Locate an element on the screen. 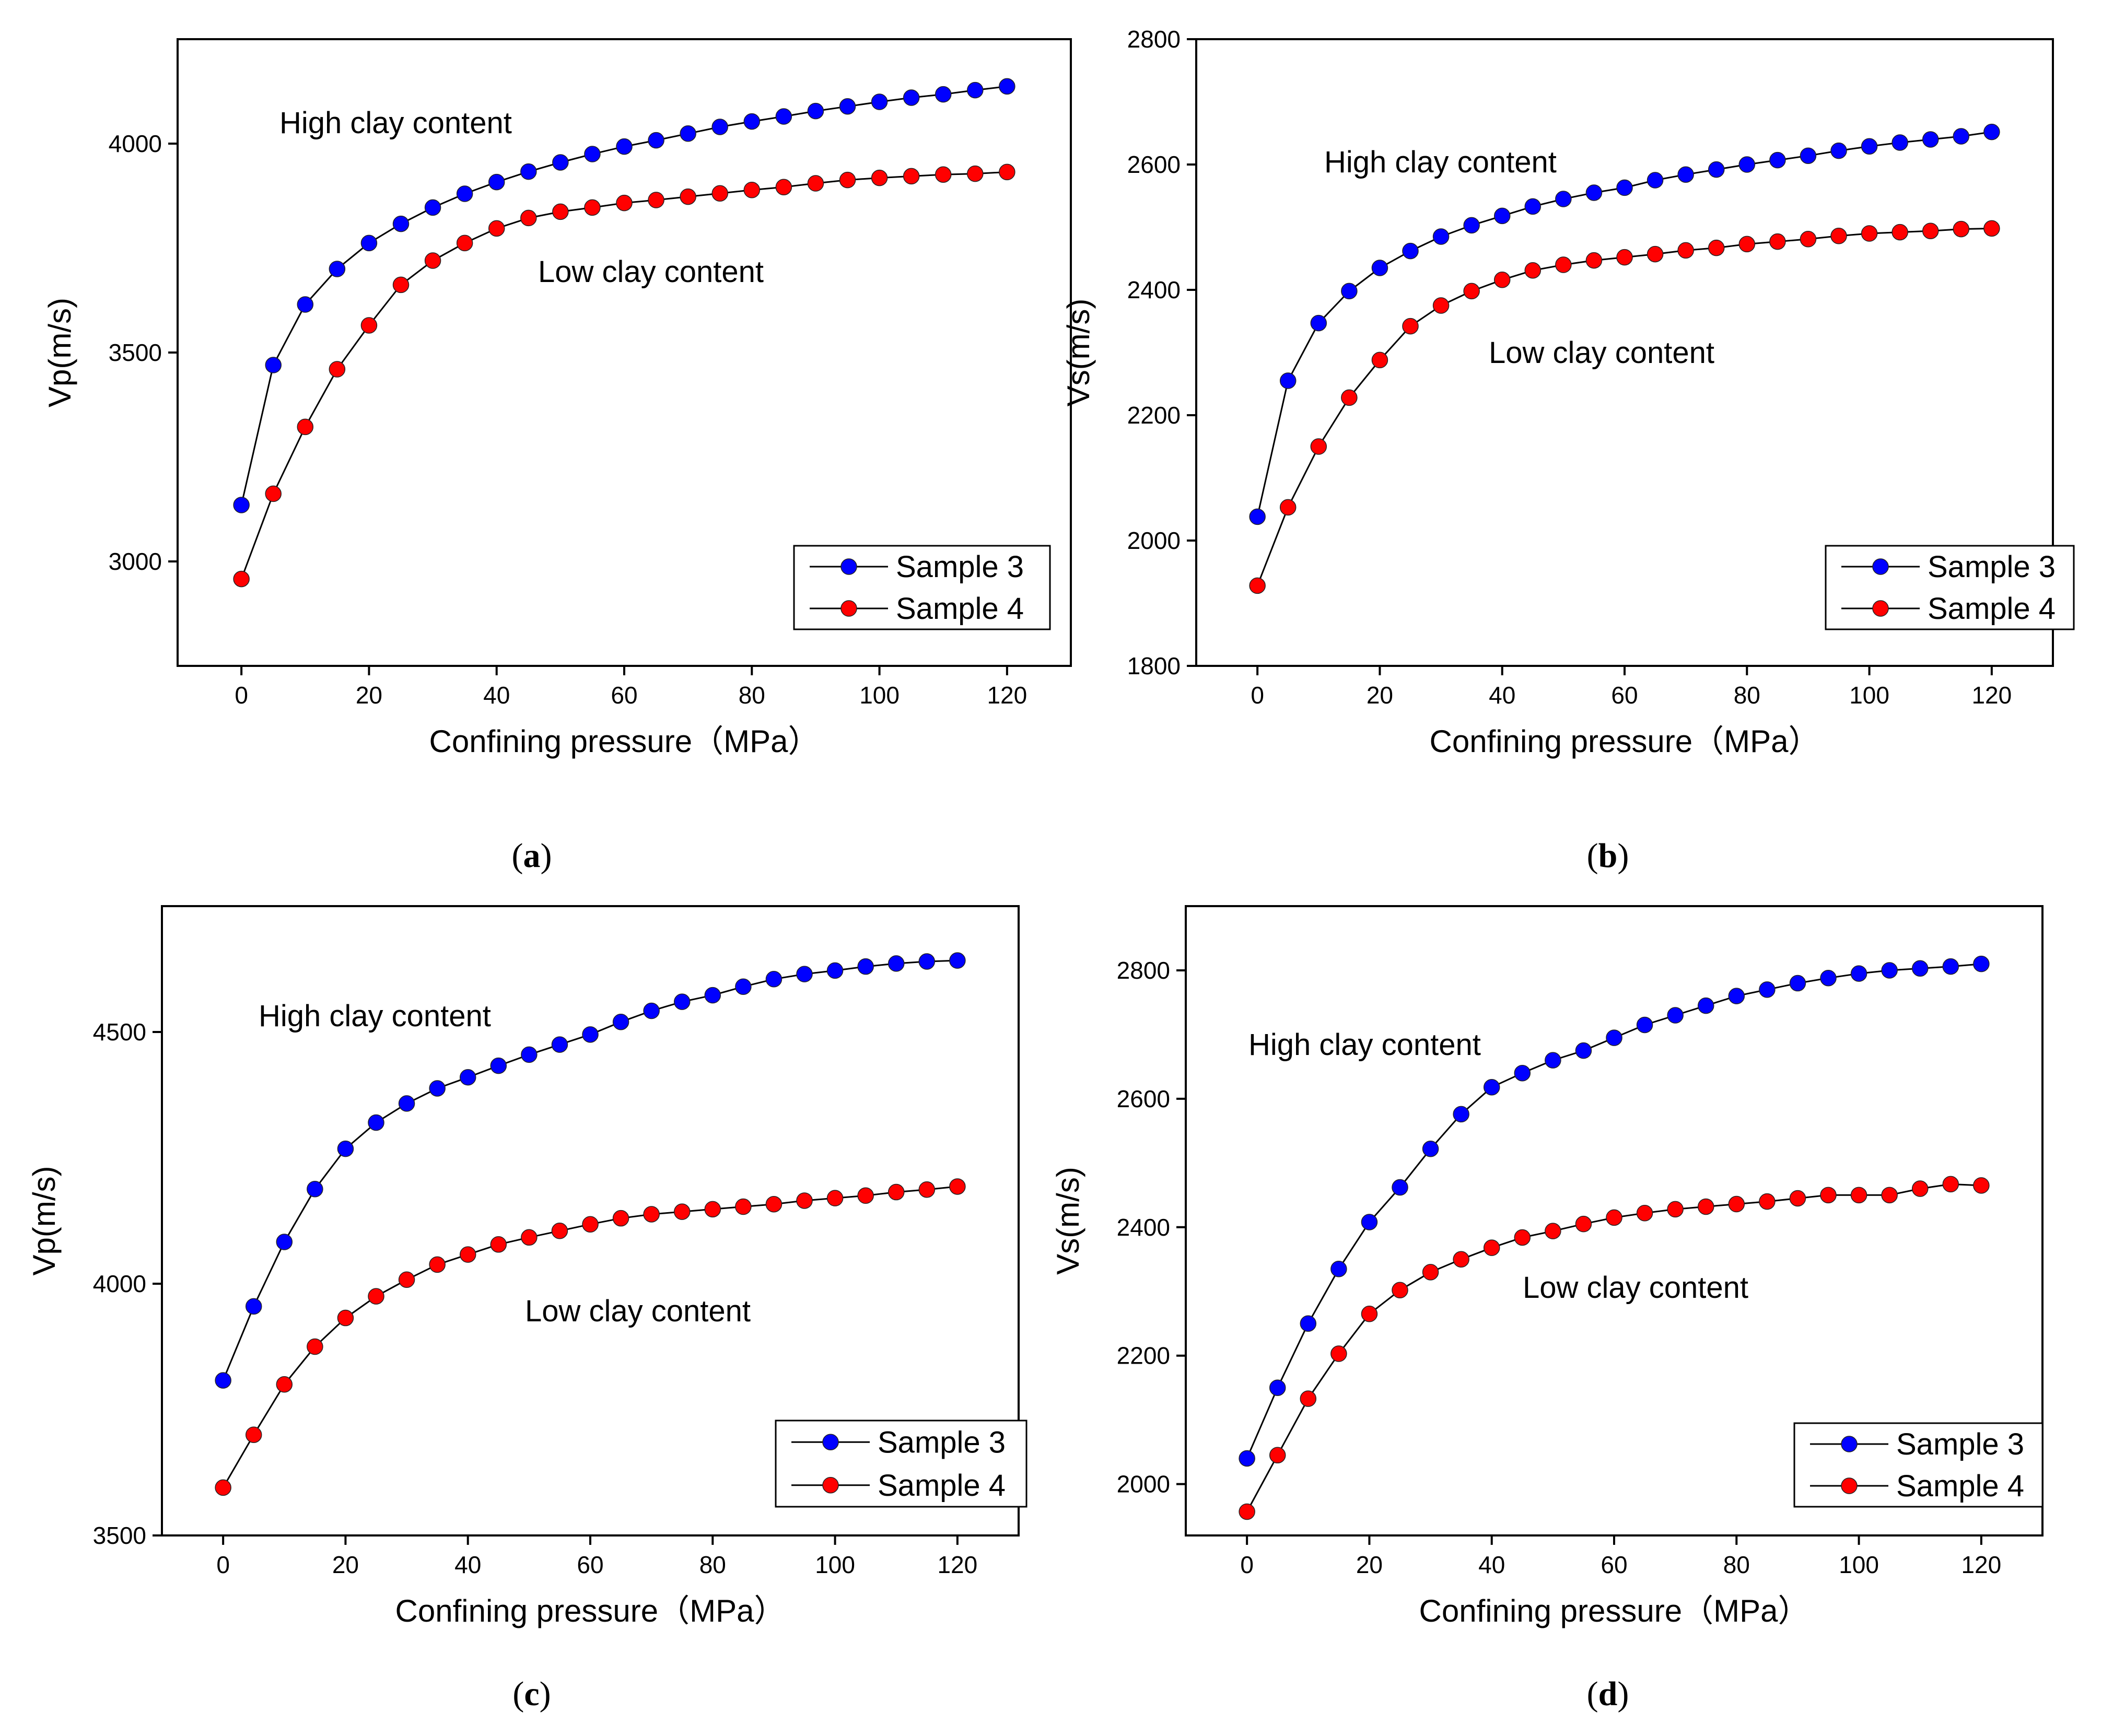  panel-caption: (a) is located at coordinates (532, 856).